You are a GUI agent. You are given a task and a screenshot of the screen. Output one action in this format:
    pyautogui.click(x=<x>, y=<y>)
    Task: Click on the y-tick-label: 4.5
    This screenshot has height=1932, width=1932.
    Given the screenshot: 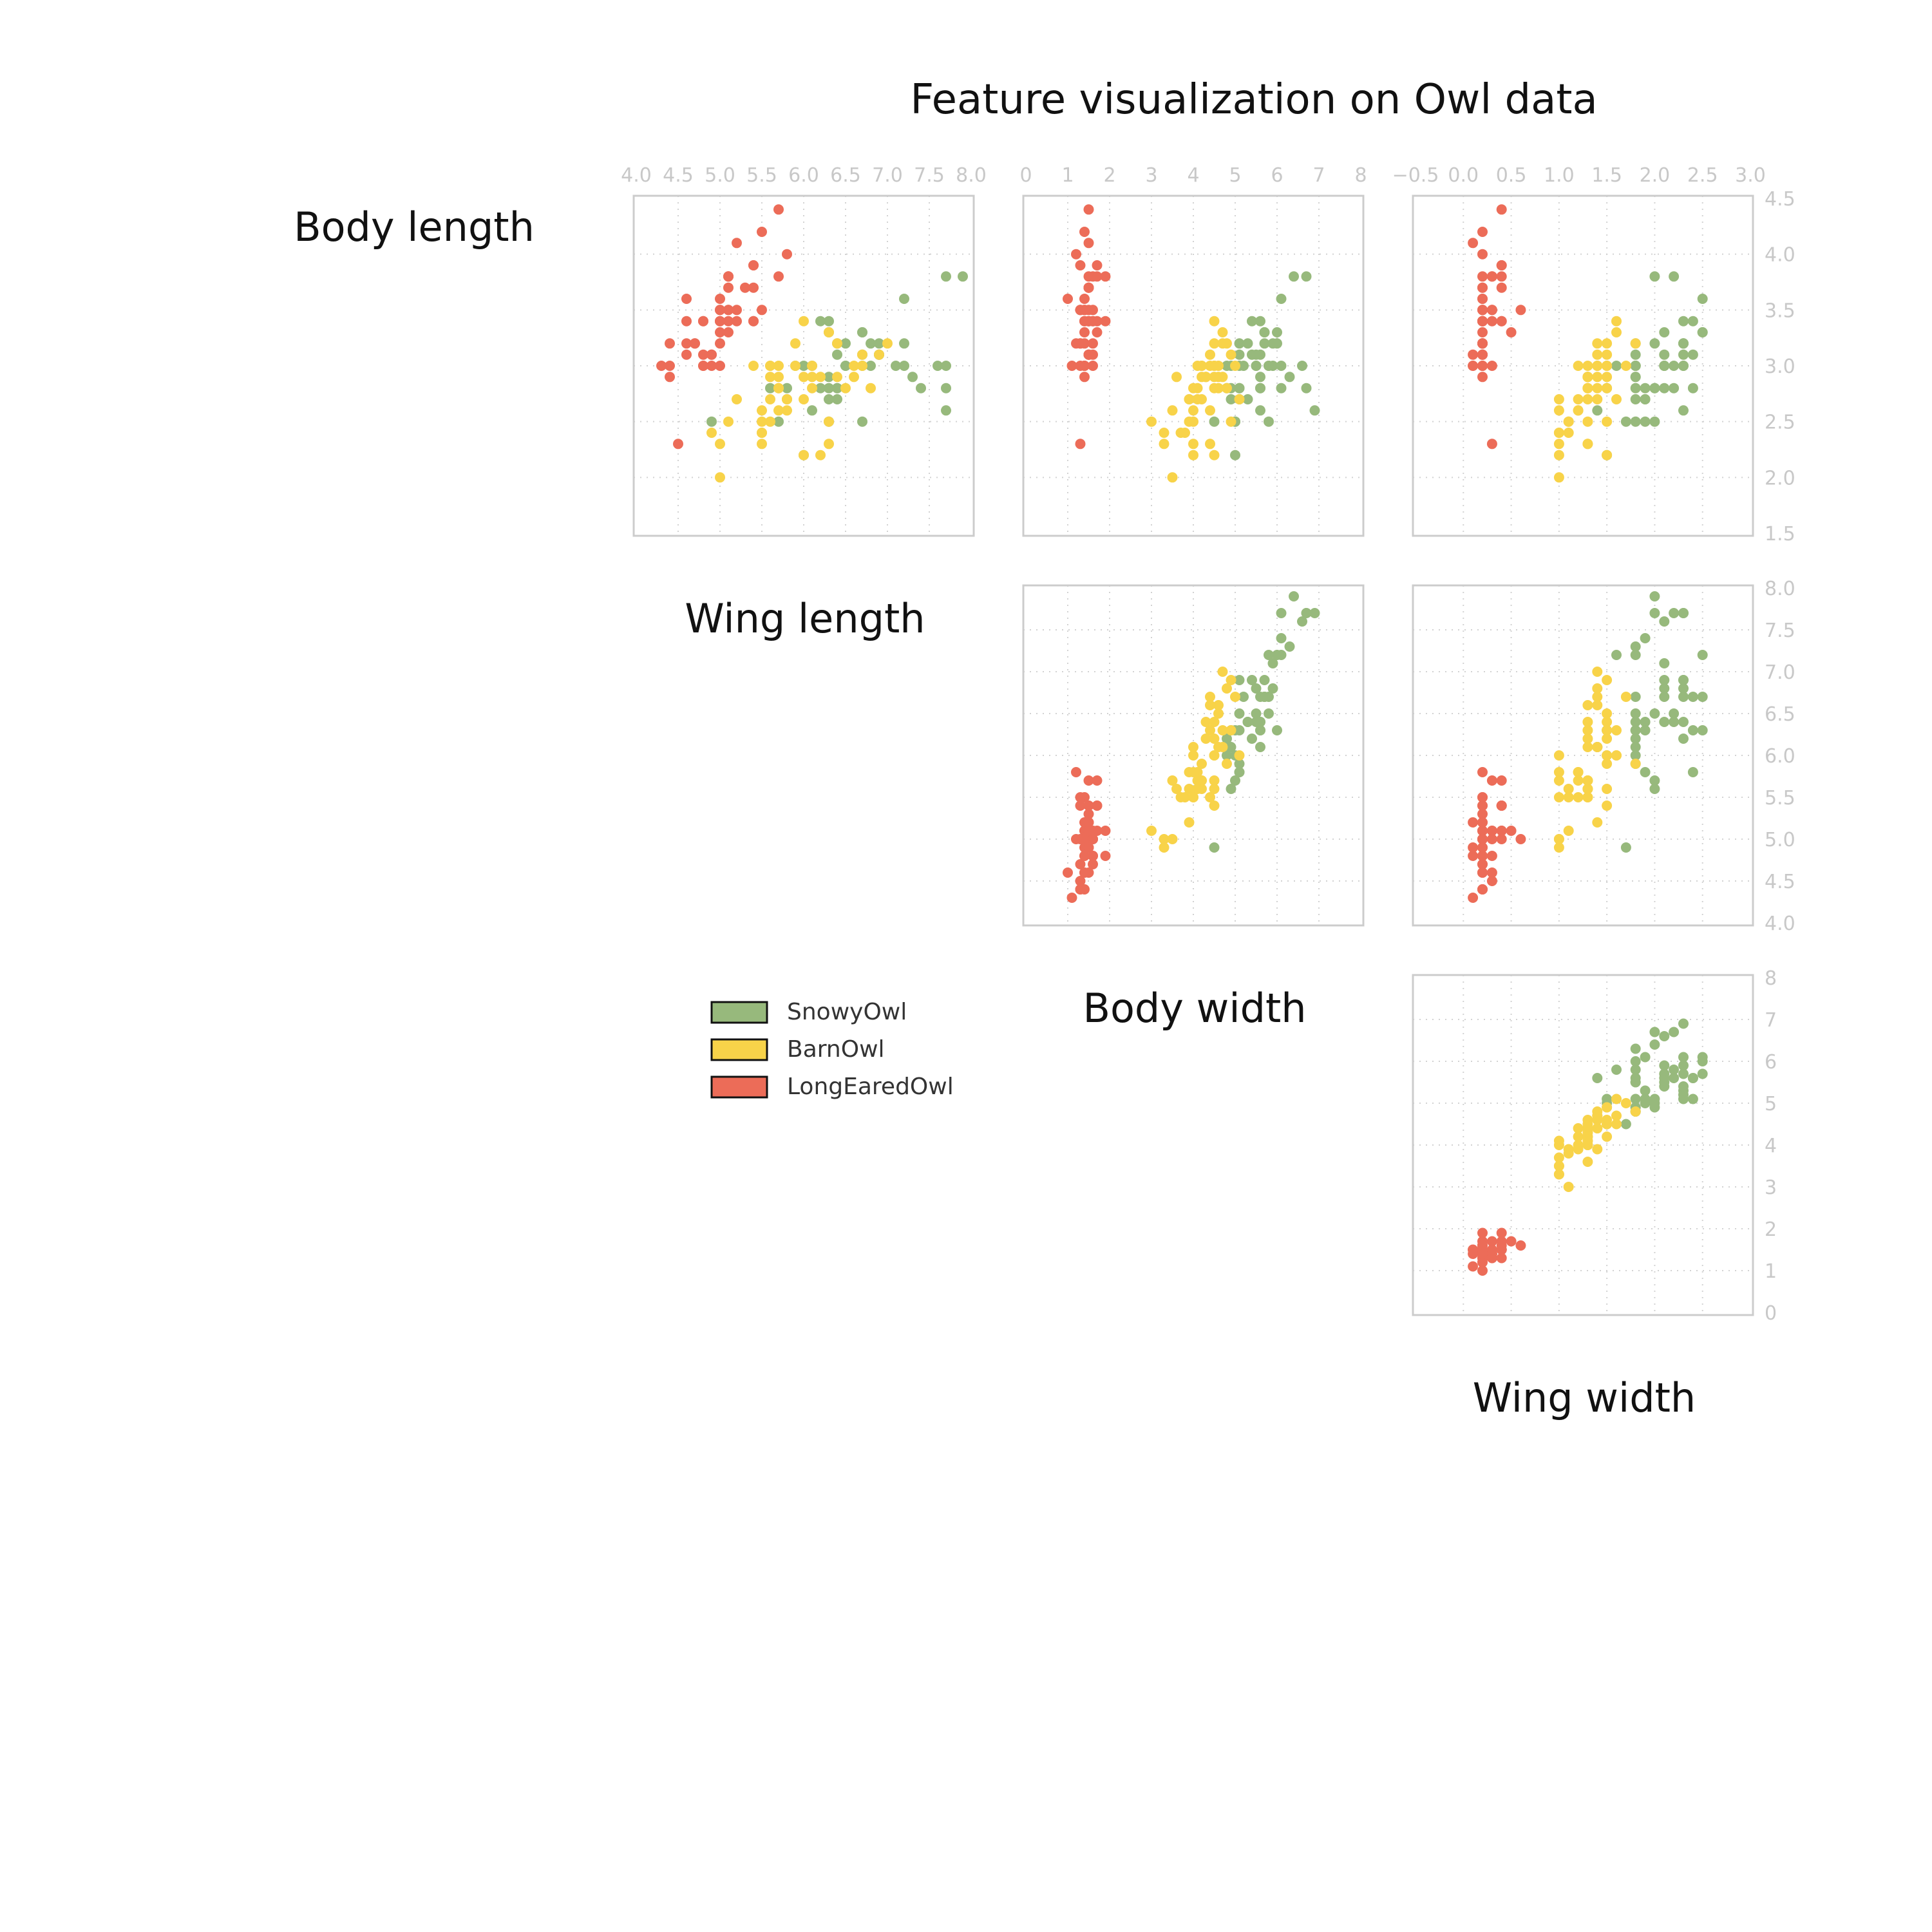 What is the action you would take?
    pyautogui.click(x=1780, y=882)
    